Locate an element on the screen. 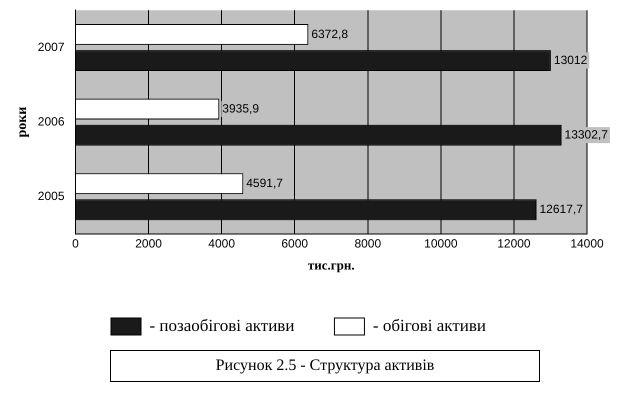  x-axis-title: тис.грн. is located at coordinates (331, 265).